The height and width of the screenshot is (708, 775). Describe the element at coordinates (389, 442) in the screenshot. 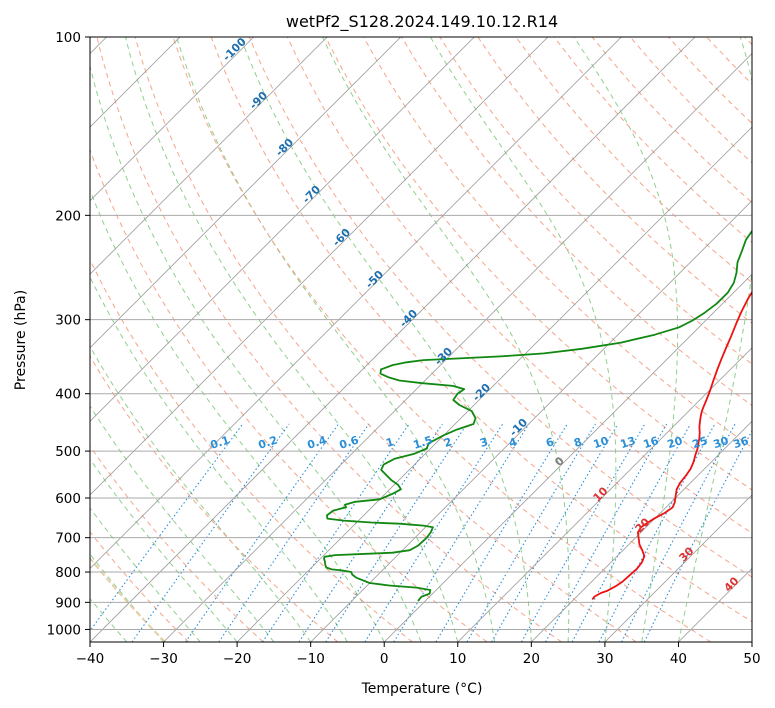

I see `mixing-ratio-label: 1` at that location.